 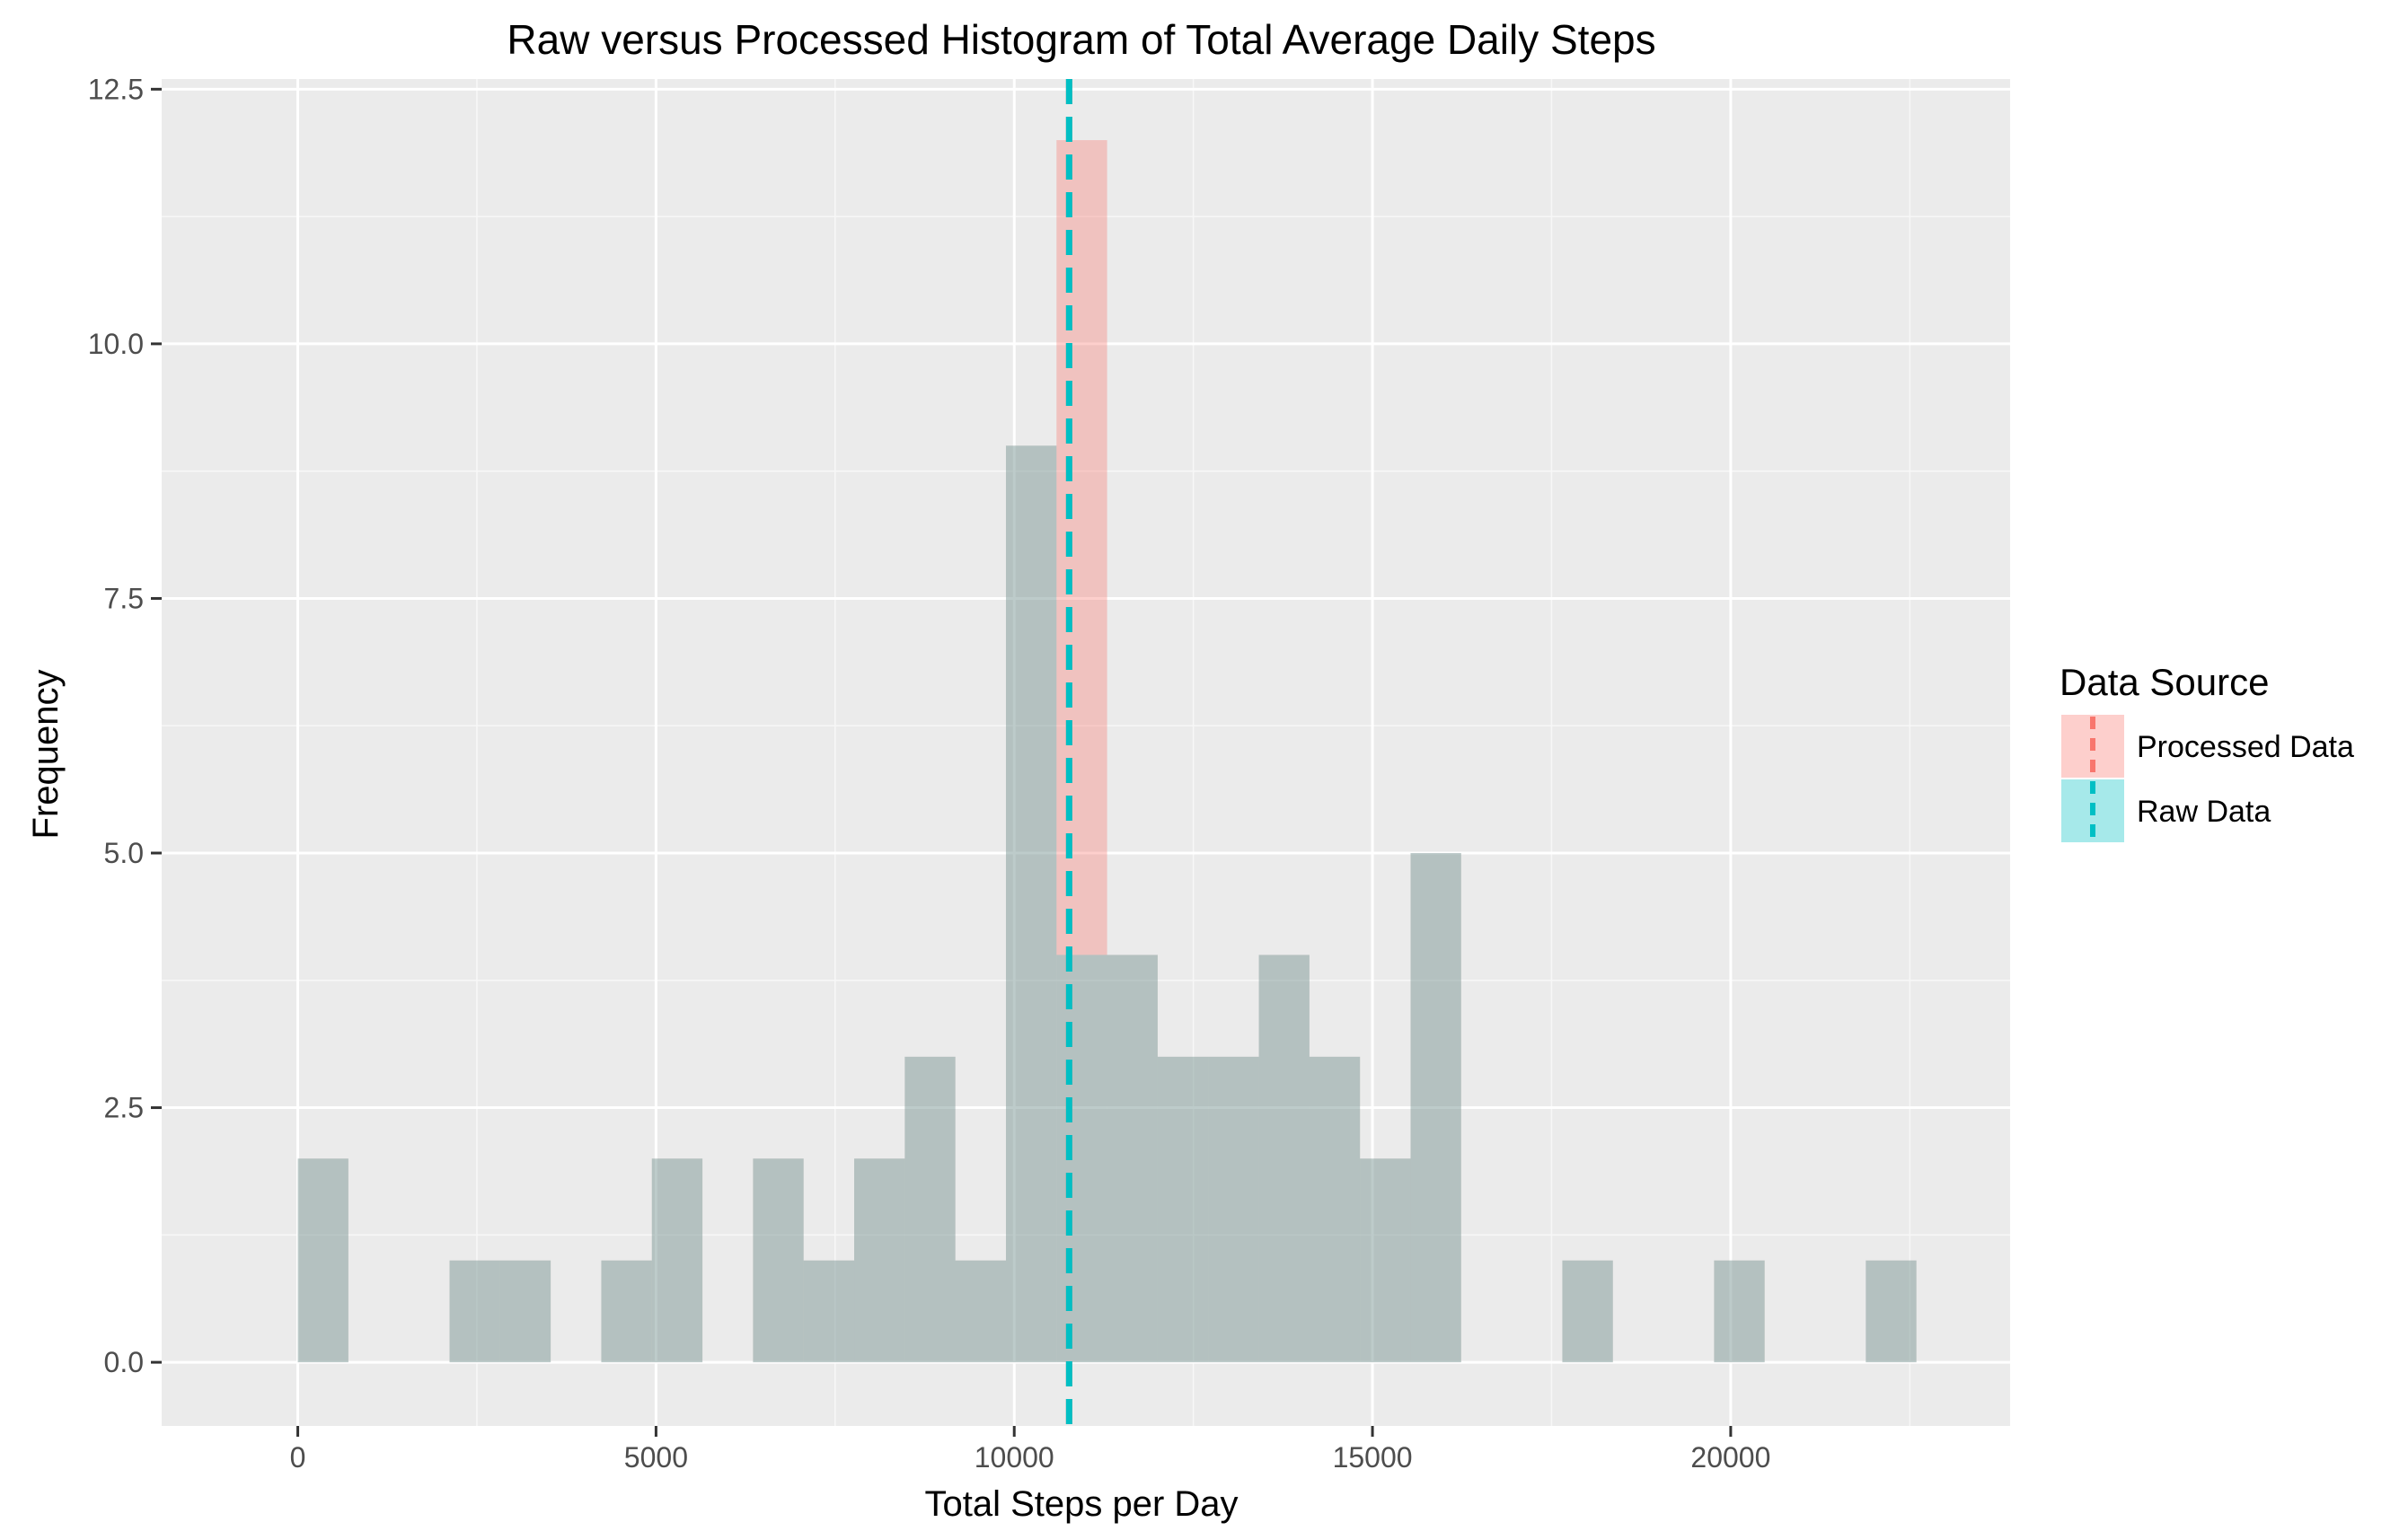 What do you see at coordinates (124, 1108) in the screenshot?
I see `y-tick-label: 2.5` at bounding box center [124, 1108].